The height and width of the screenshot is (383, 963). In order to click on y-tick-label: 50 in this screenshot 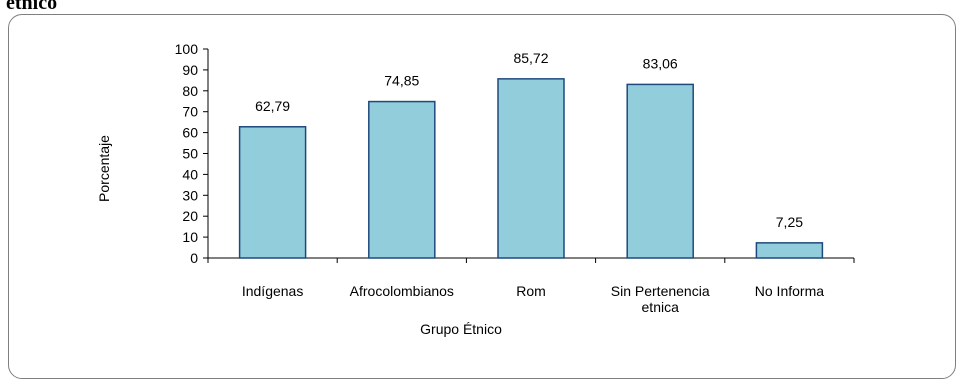, I will do `click(190, 154)`.